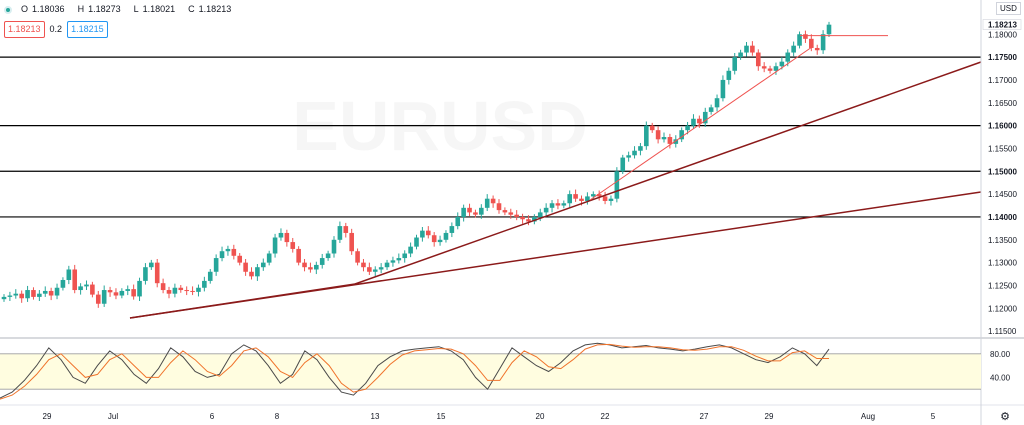 The image size is (1024, 425). I want to click on time-tick-label: Jul, so click(113, 416).